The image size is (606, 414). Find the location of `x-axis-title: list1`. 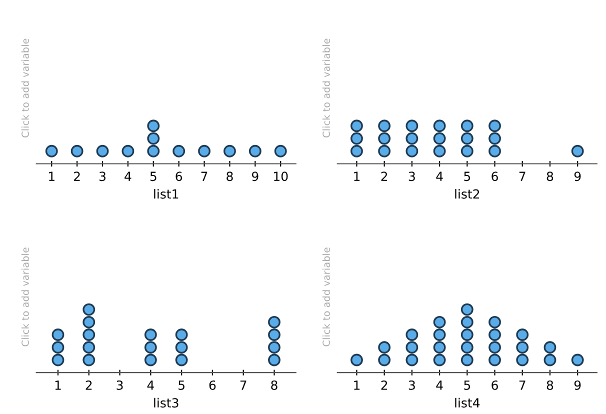

x-axis-title: list1 is located at coordinates (166, 194).